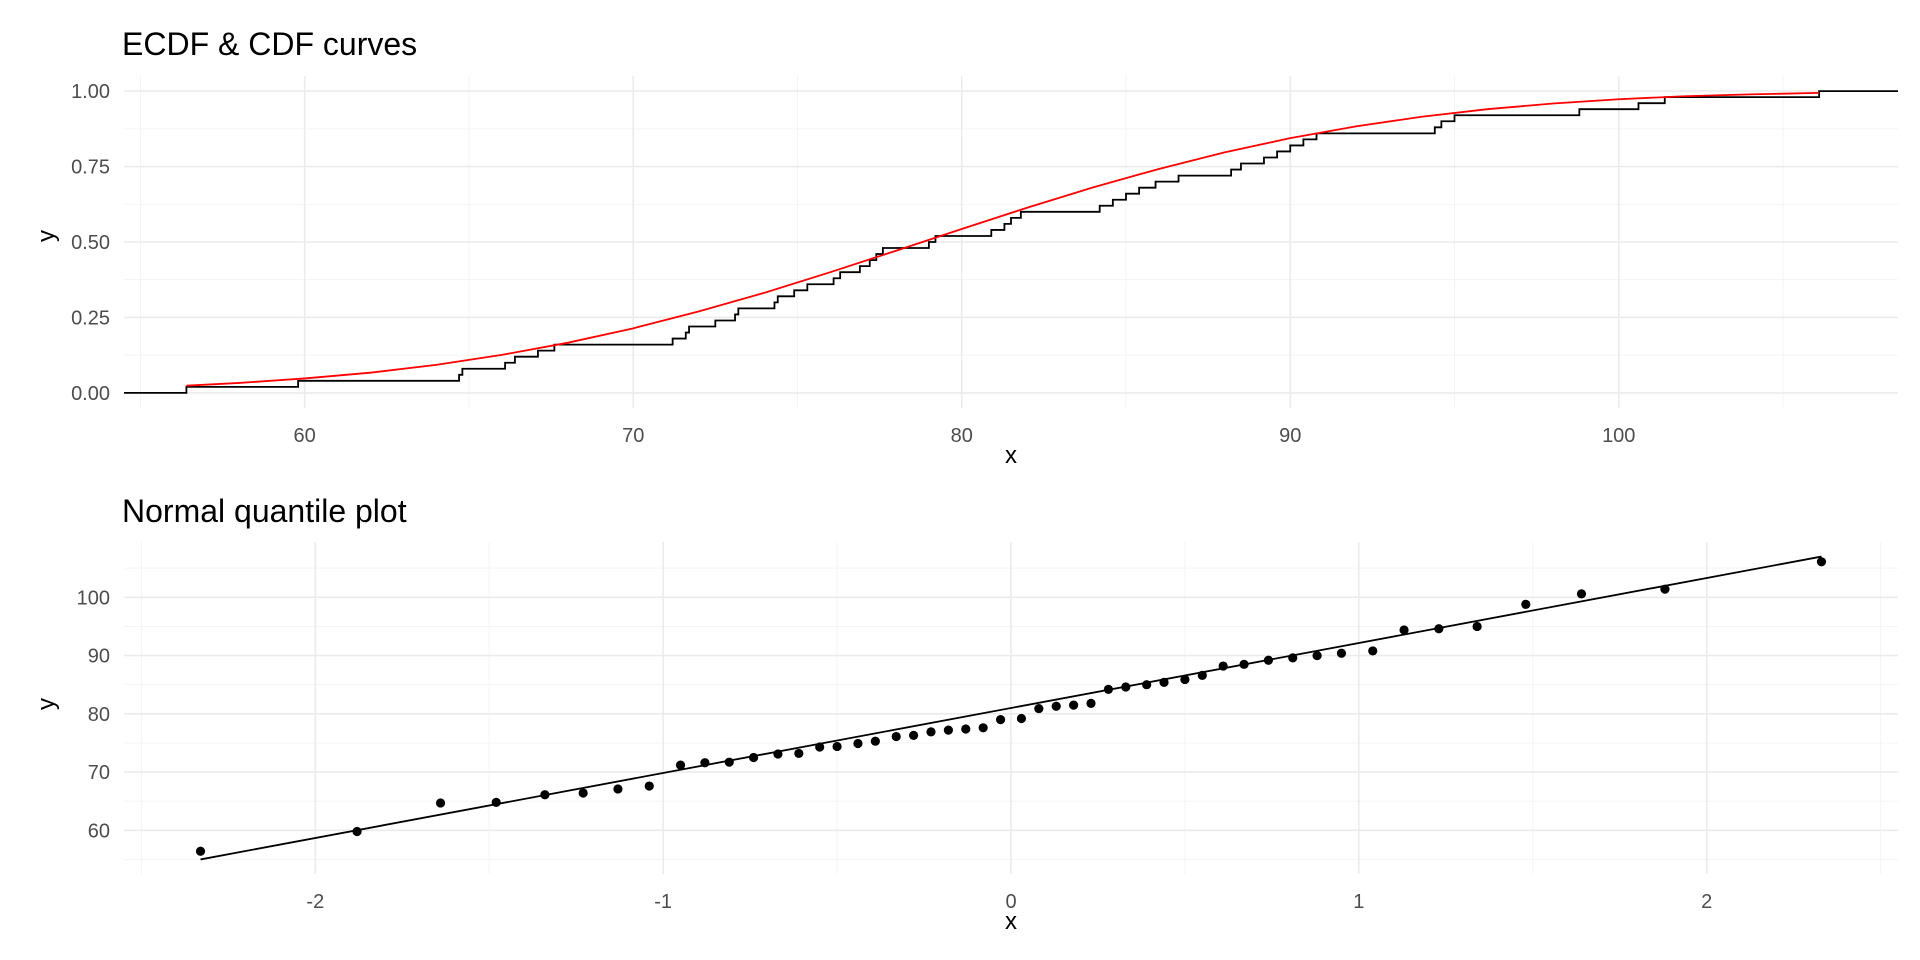 The height and width of the screenshot is (960, 1920). What do you see at coordinates (99, 657) in the screenshot?
I see `qq-y-tick-label: 90` at bounding box center [99, 657].